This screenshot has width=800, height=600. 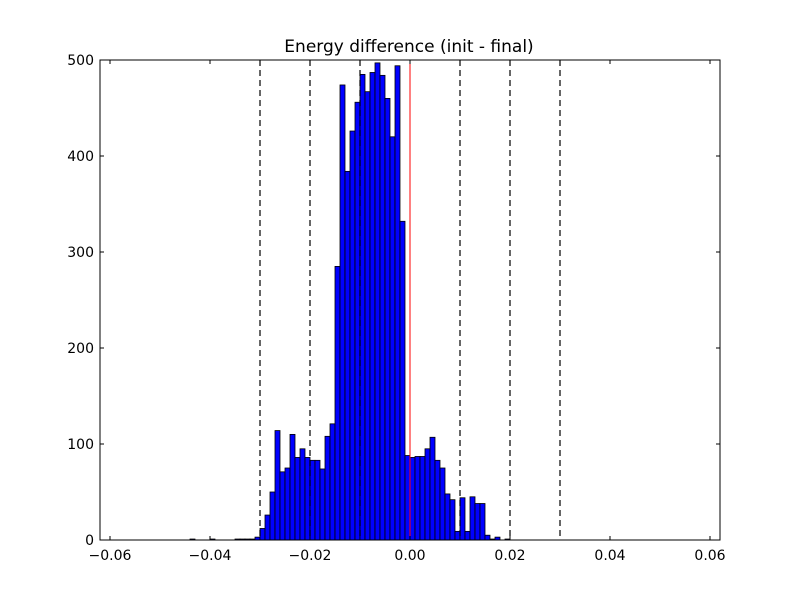 What do you see at coordinates (509, 556) in the screenshot?
I see `x-tick-label: 0.02` at bounding box center [509, 556].